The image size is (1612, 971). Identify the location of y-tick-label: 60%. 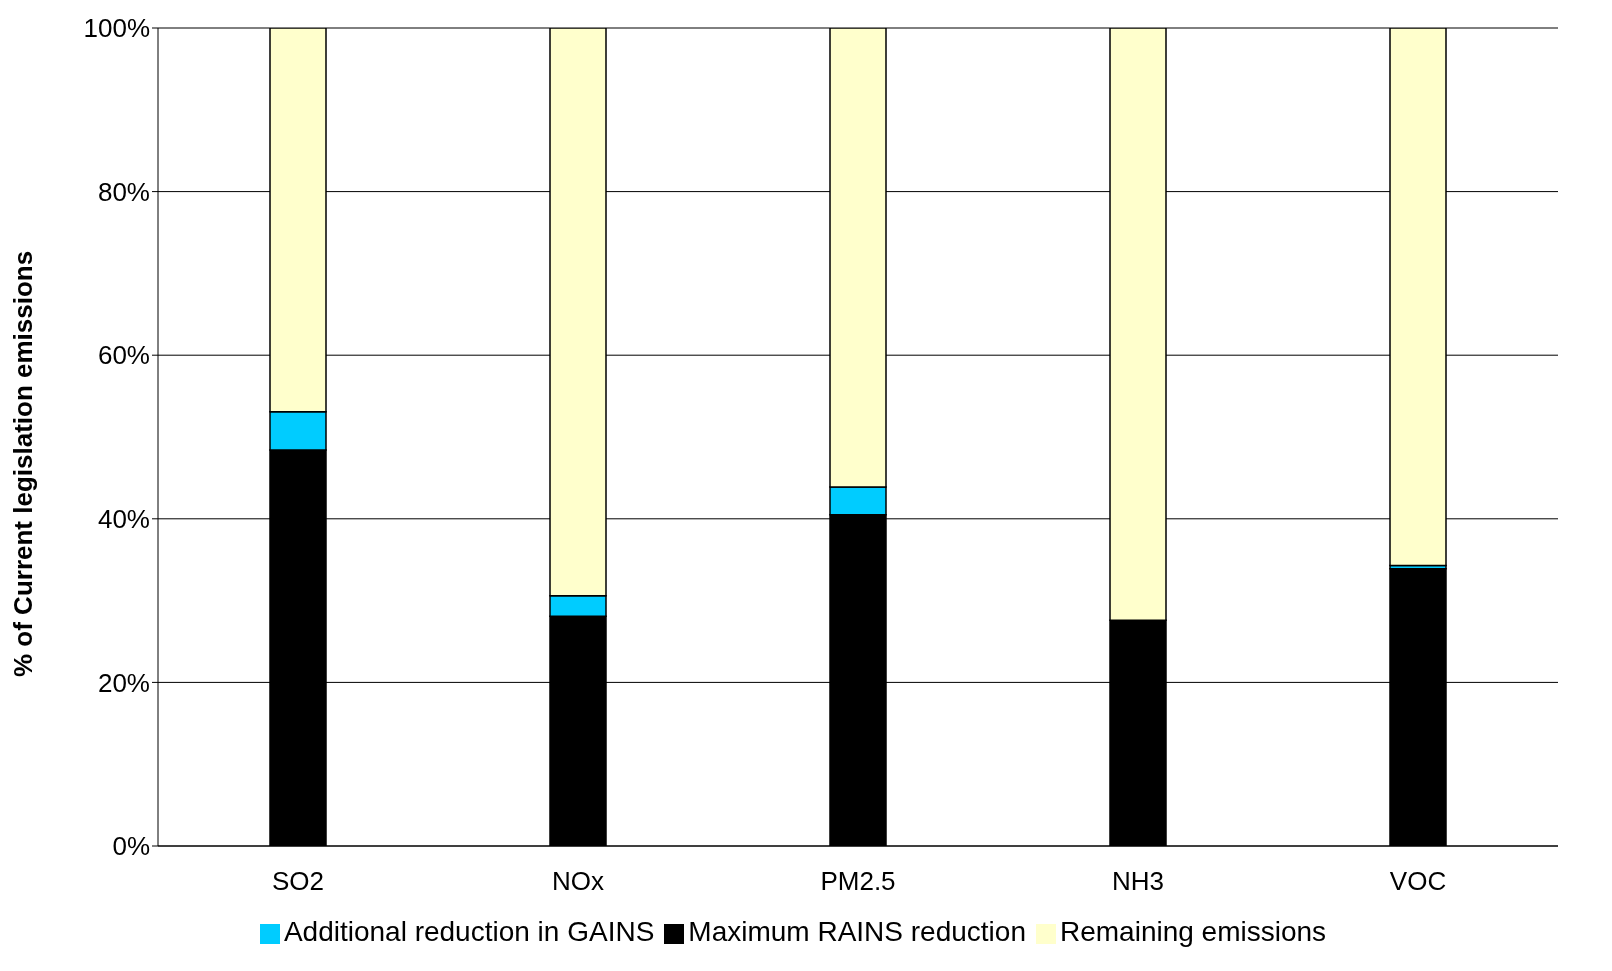
(123, 355).